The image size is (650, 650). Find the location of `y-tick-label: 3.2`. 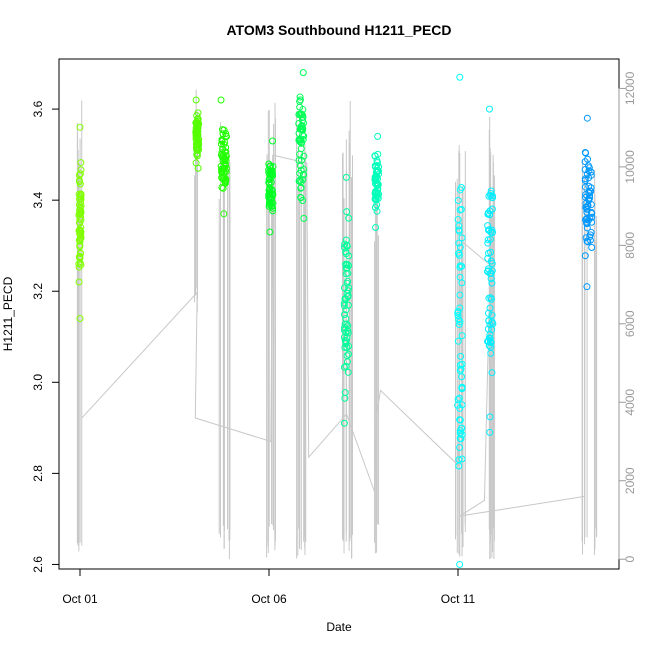

y-tick-label: 3.2 is located at coordinates (38, 291).